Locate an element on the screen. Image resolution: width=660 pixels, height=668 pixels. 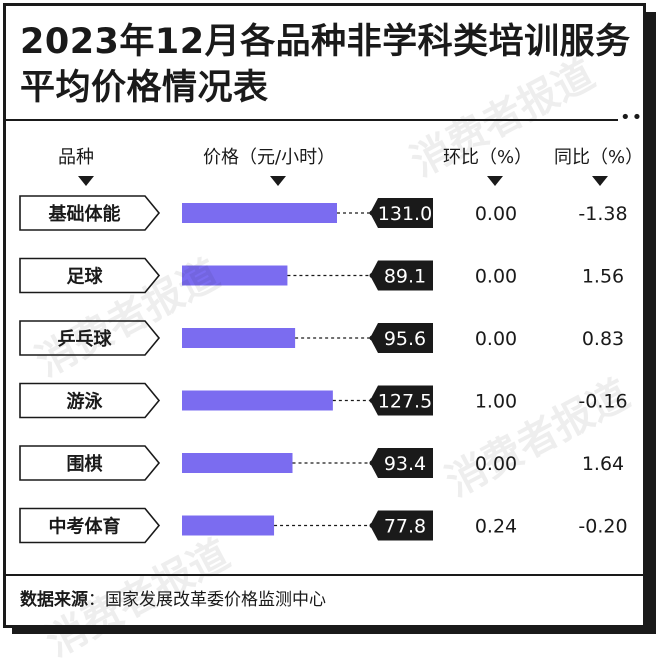
column-header-category: 品种 is located at coordinates (76, 157).